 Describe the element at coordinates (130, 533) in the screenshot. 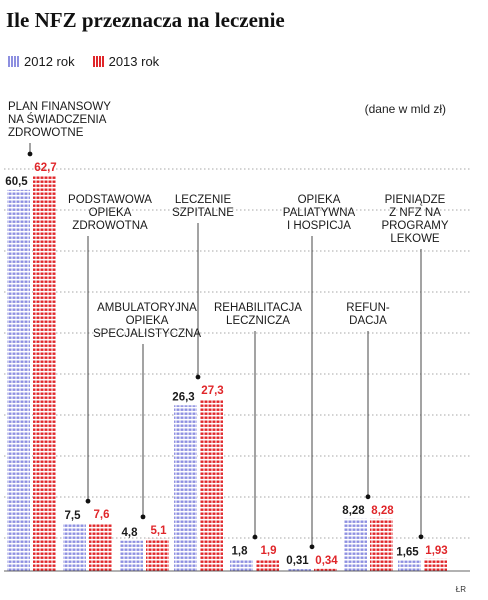

I see `value-label-2012-2: 4,8` at that location.